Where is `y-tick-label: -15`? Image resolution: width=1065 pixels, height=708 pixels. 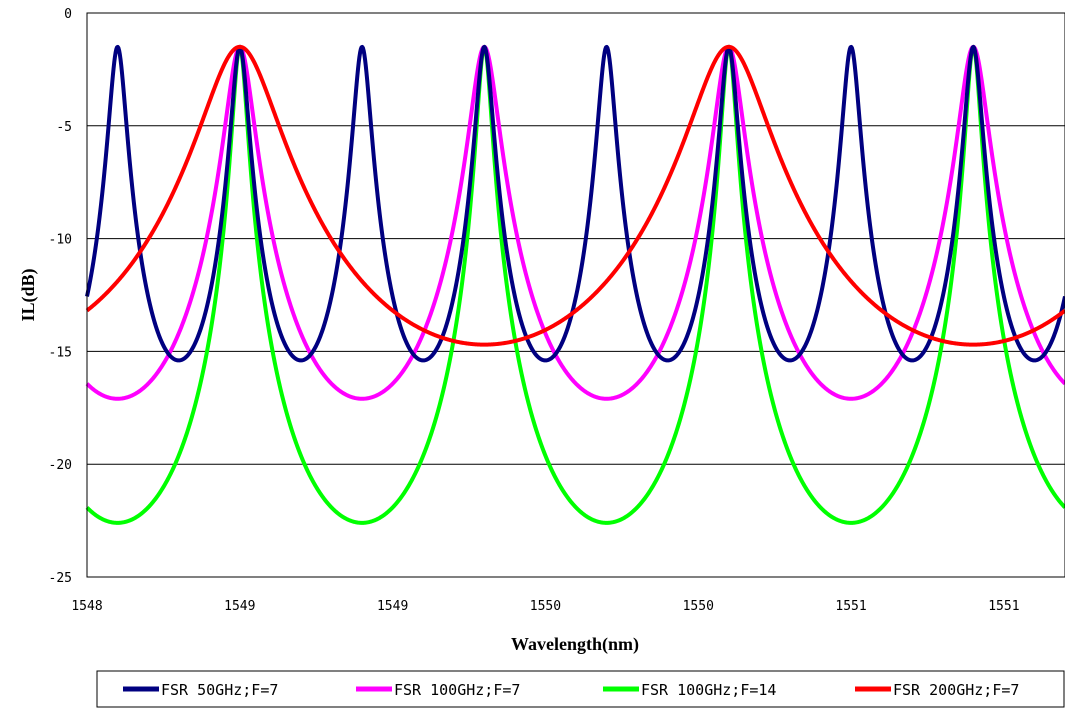 y-tick-label: -15 is located at coordinates (60, 352).